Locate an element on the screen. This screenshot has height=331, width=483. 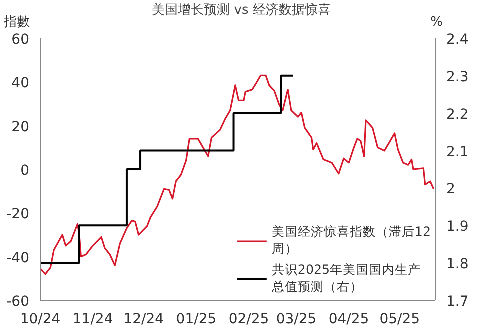
y-tick-label: -60 is located at coordinates (18, 302).